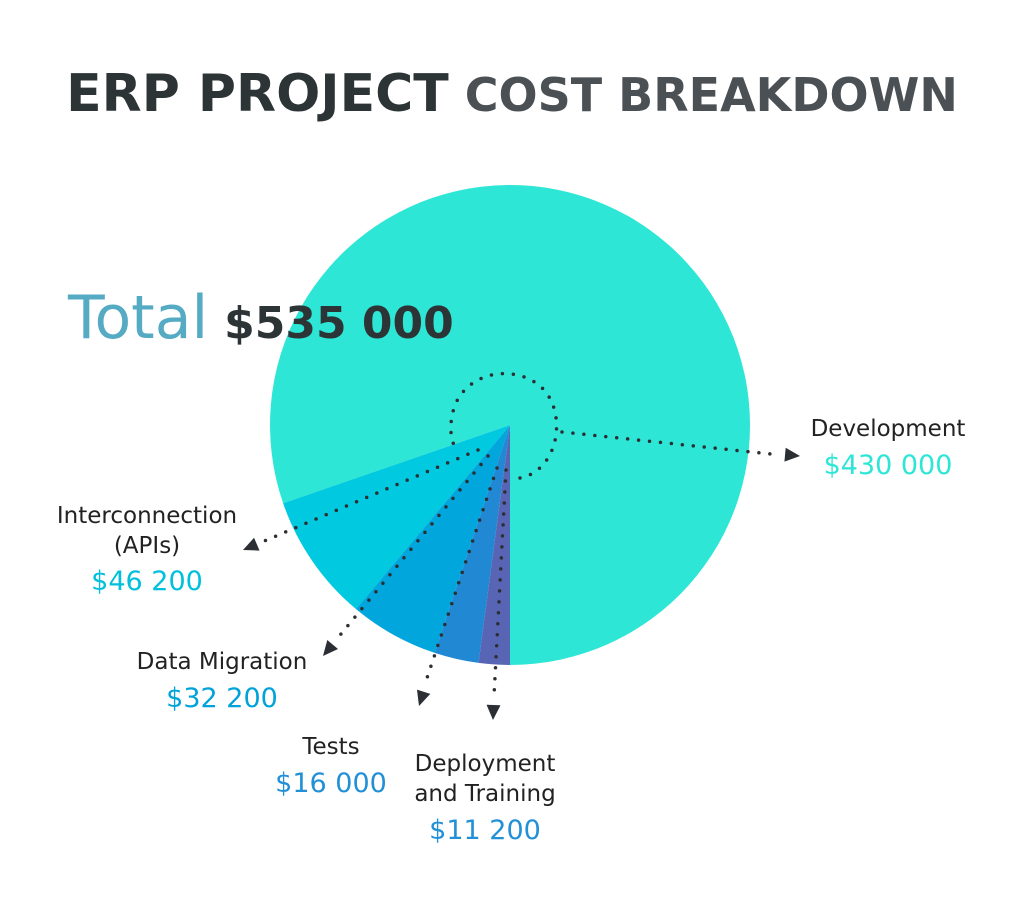  I want to click on slice-label-deployment-training: Deployment and Training $11 200, so click(484, 798).